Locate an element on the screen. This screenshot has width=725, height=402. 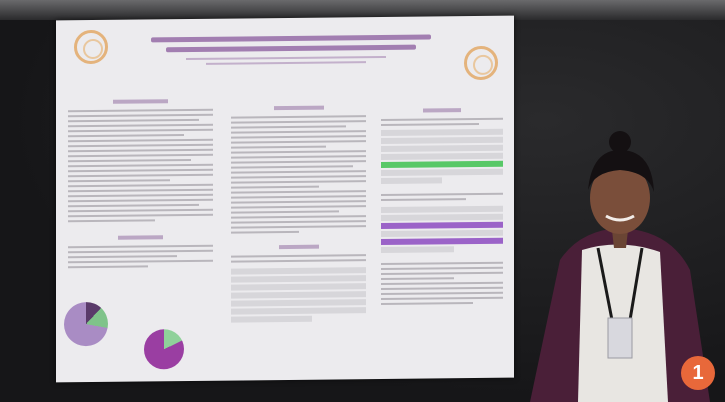
poster-column-middle is located at coordinates (298, 214).